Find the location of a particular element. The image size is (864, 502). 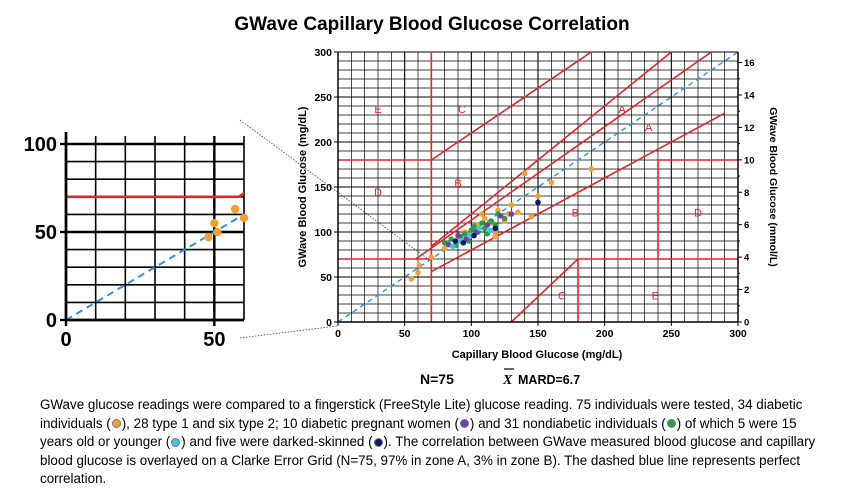

y2-tick-label: 2 is located at coordinates (746, 290).